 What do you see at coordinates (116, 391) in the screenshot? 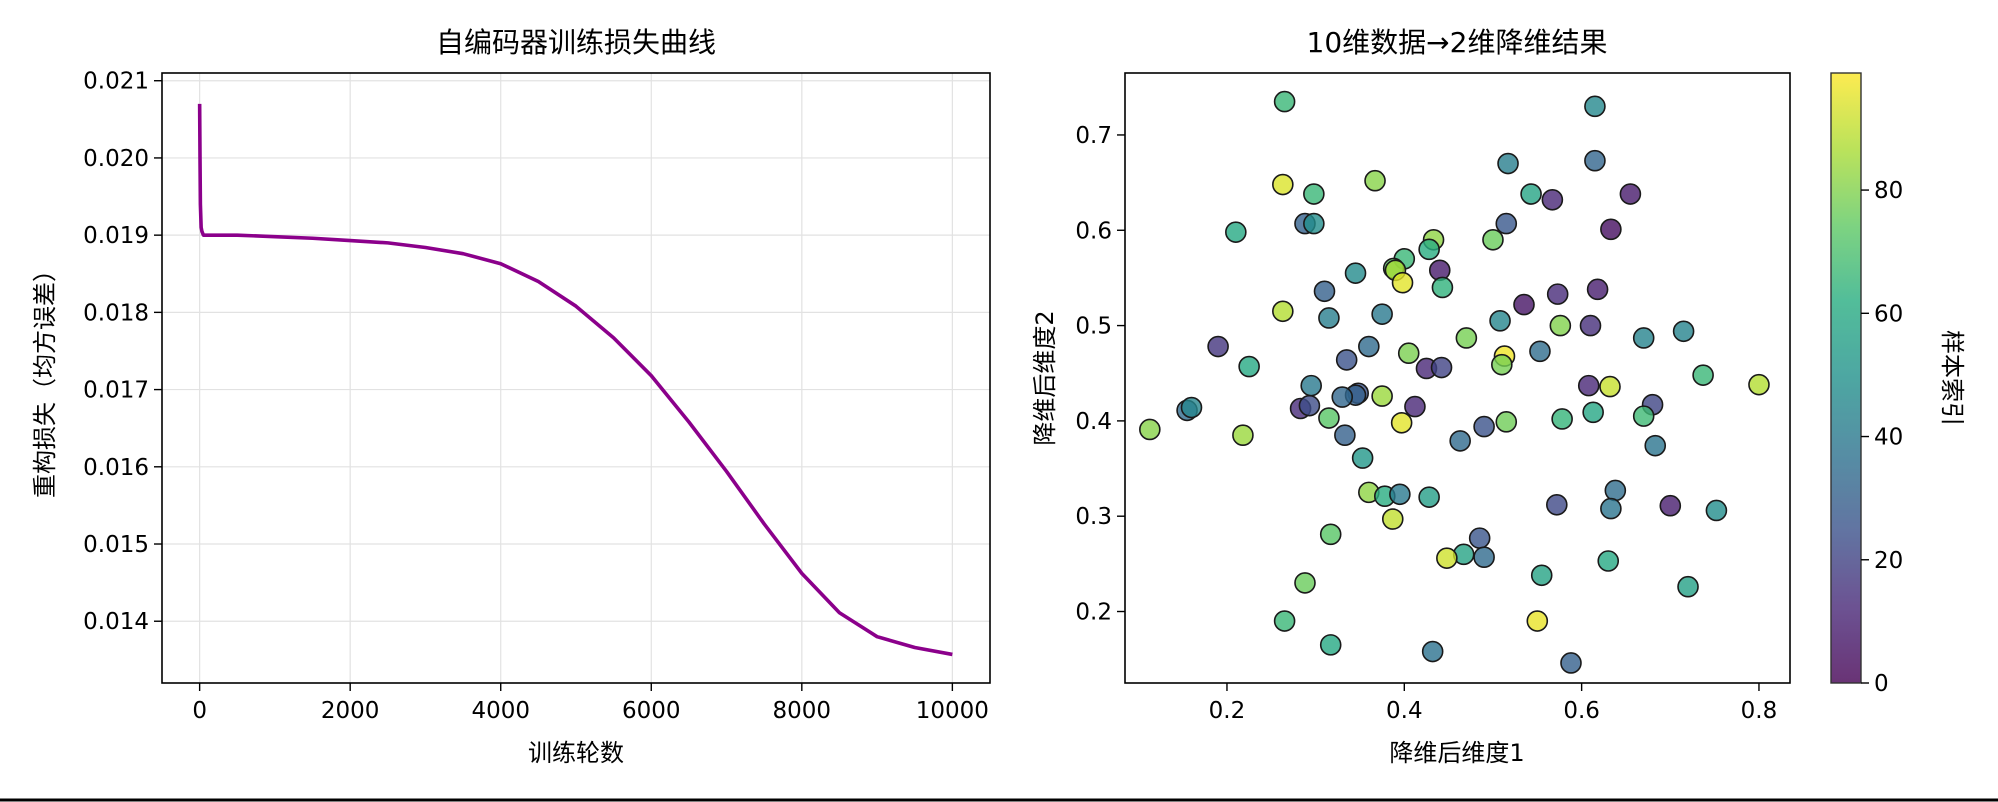
I see `loss-y-tick-label: 0.017` at bounding box center [116, 391].